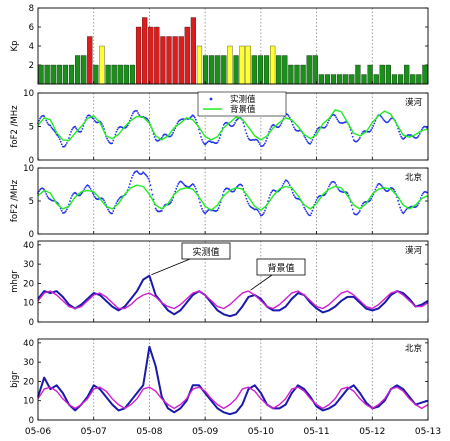  I want to click on y-tick-label: 2, so click(31, 66).